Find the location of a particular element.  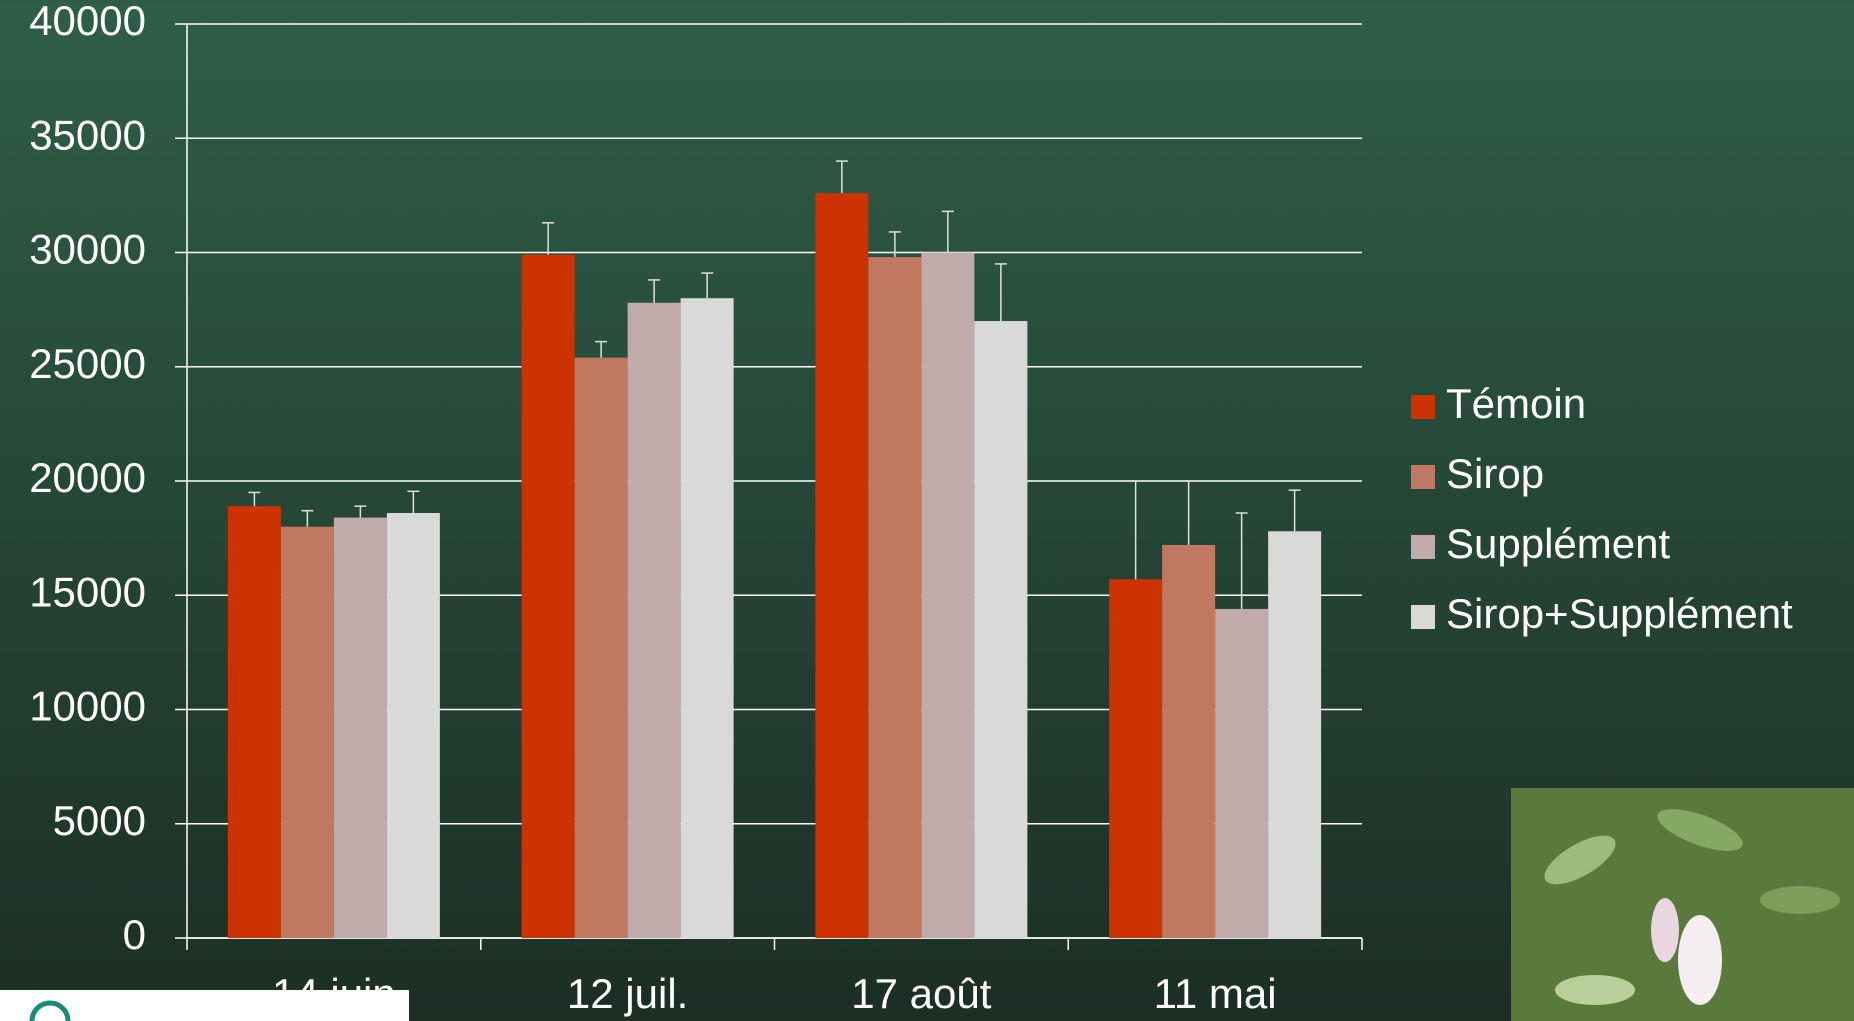

y-tick-label: 35000 is located at coordinates (87, 134).